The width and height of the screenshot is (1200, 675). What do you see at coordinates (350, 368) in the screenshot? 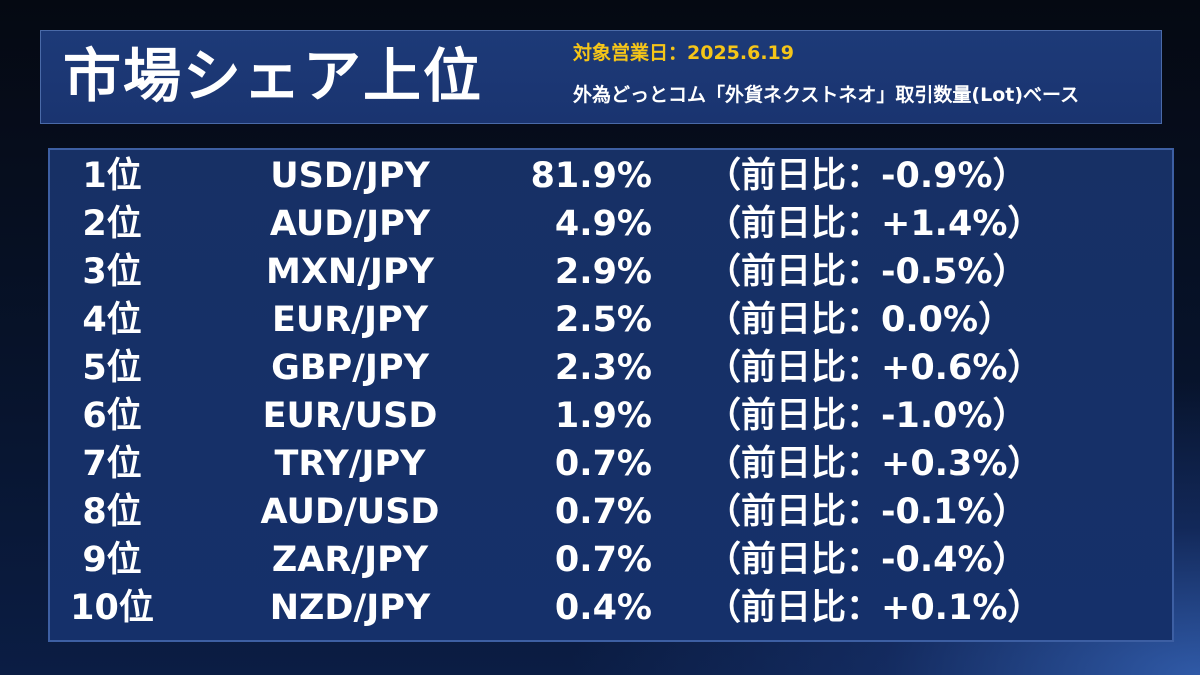
I see `currency-pair: GBP/JPY` at bounding box center [350, 368].